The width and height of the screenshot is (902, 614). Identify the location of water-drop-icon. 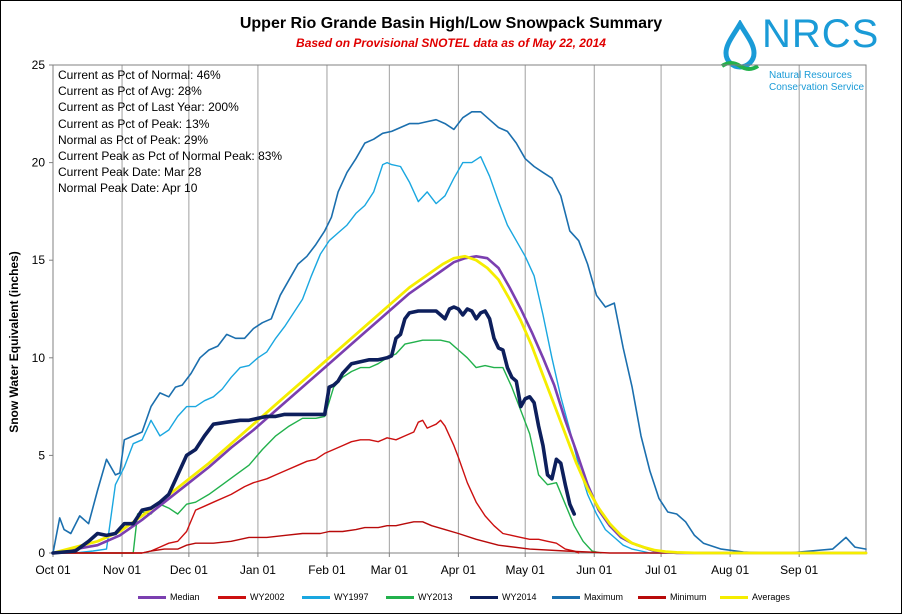
(740, 45).